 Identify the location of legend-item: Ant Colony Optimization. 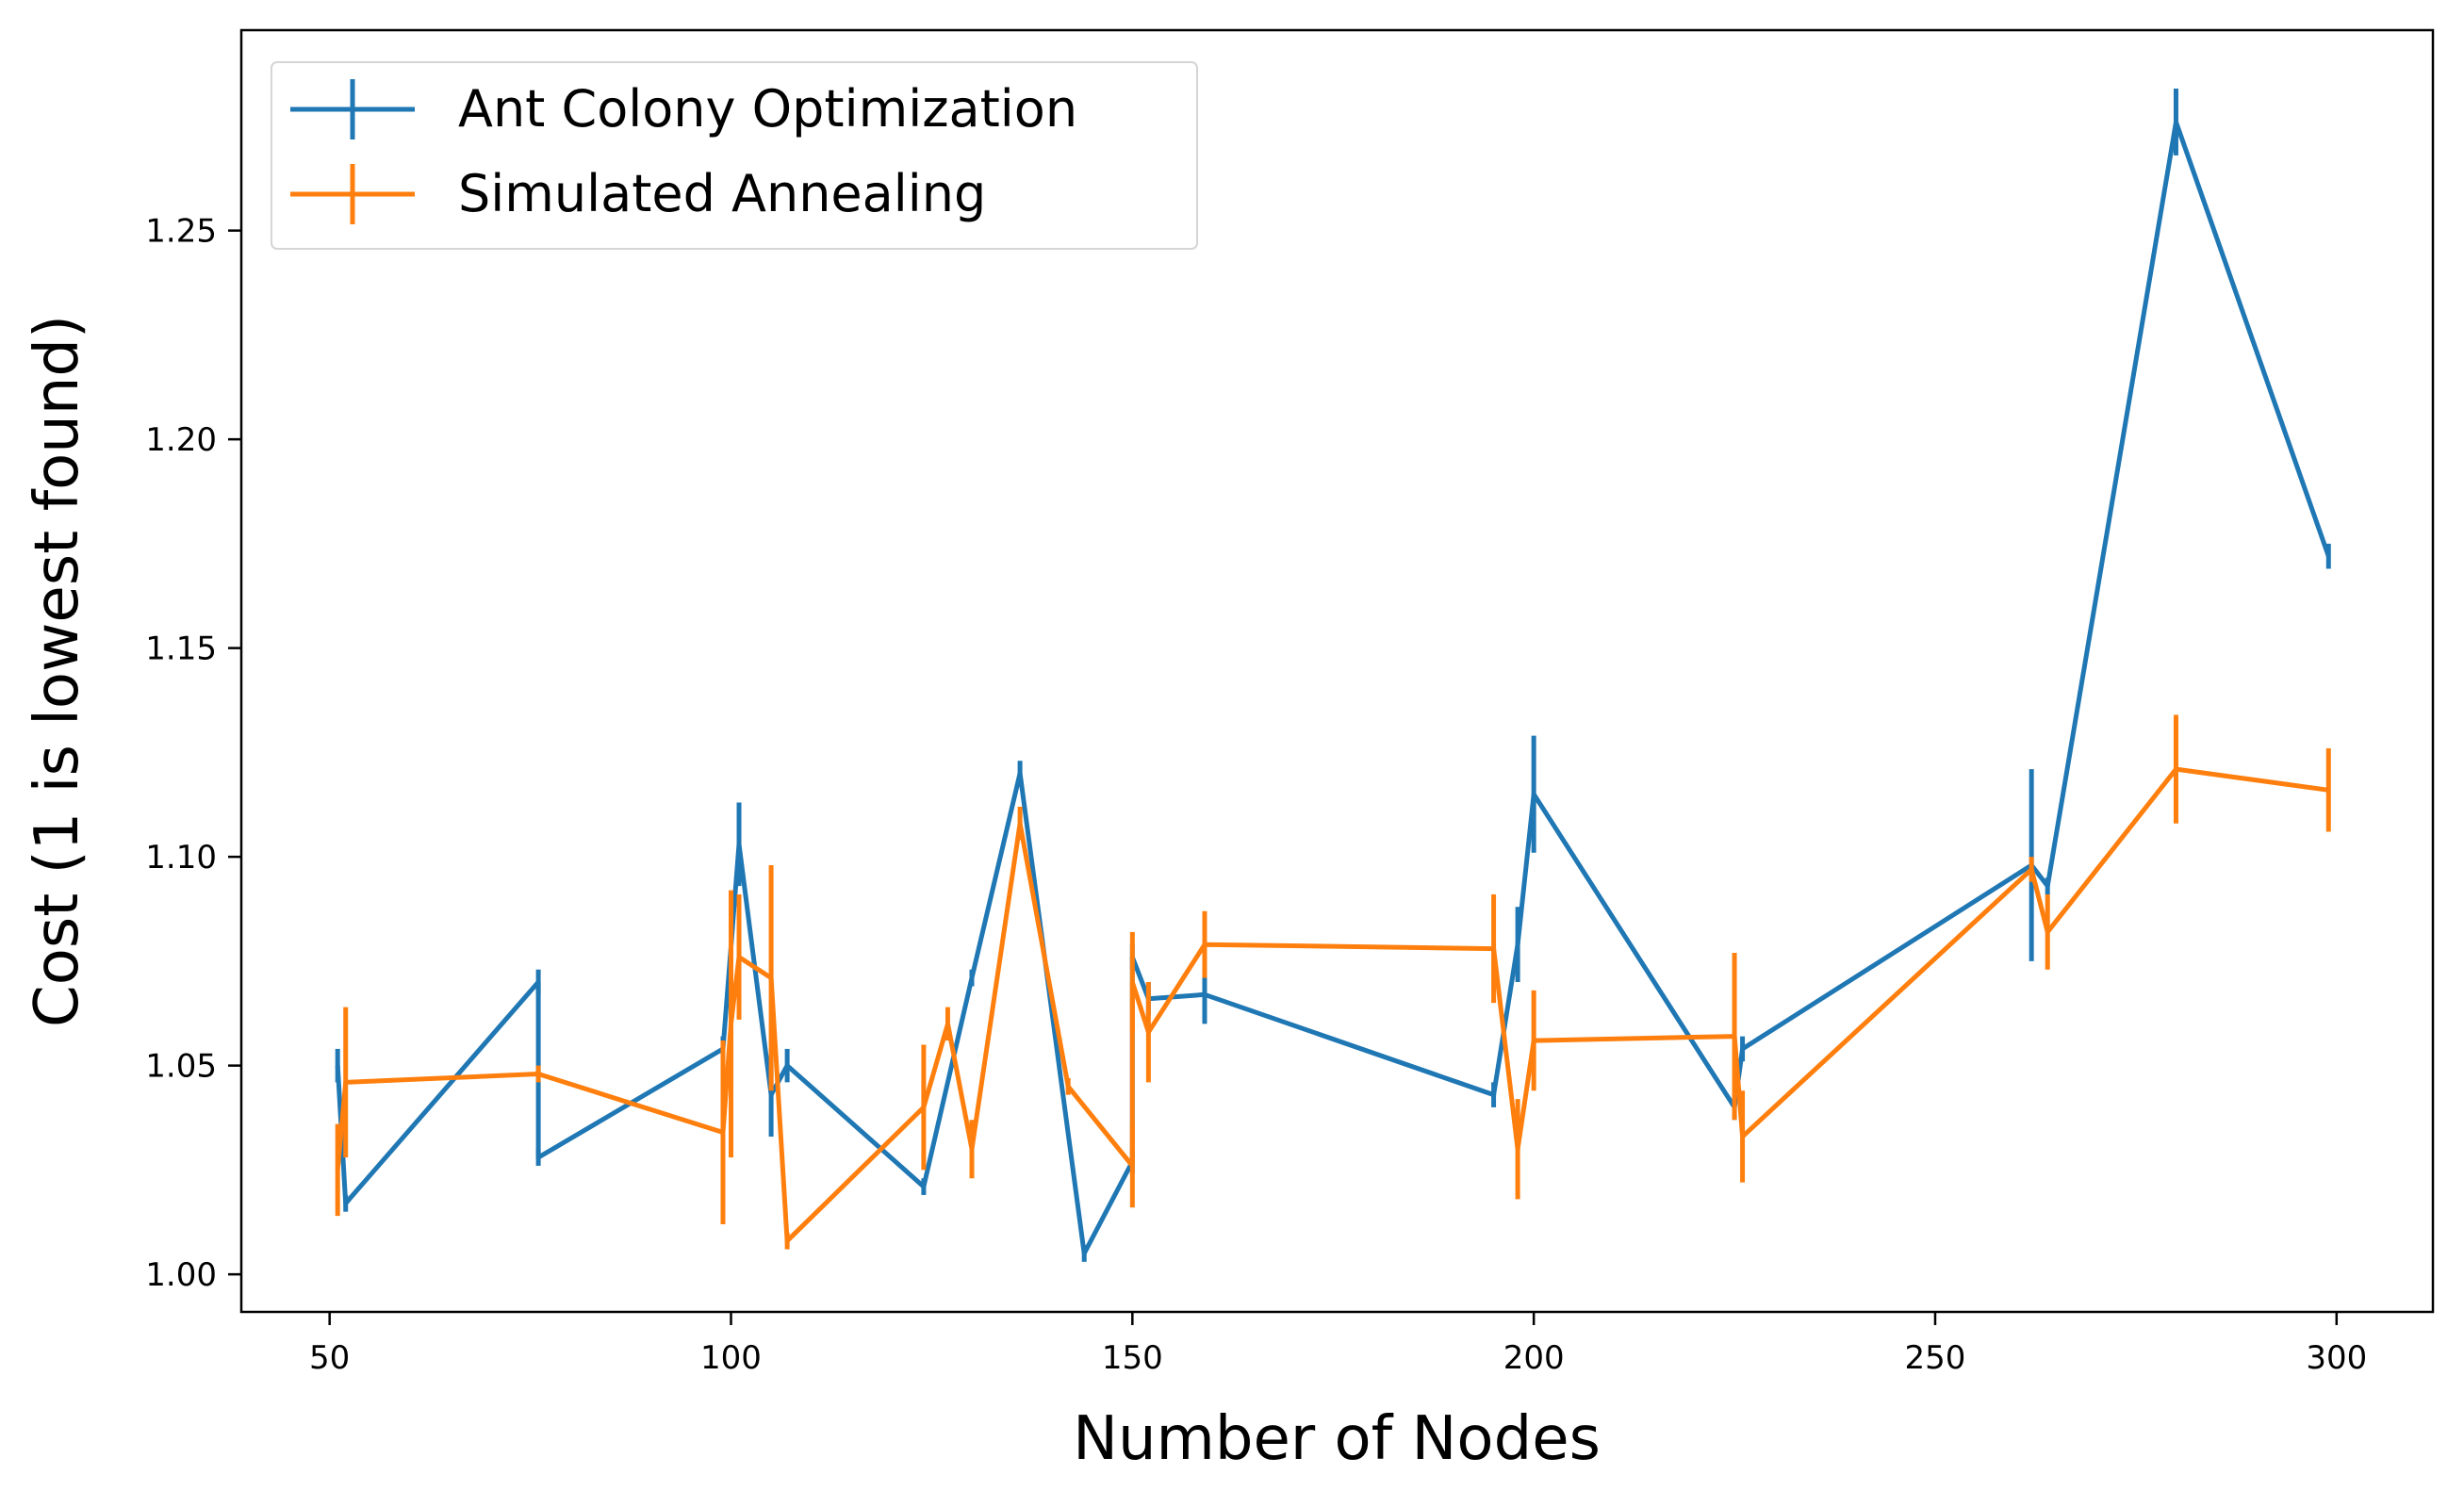
(683, 109).